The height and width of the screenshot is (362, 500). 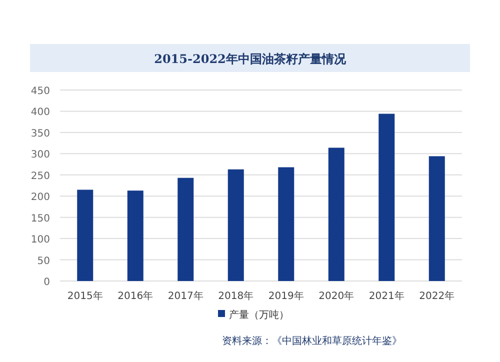 I want to click on y-tick-label: 150, so click(x=40, y=218).